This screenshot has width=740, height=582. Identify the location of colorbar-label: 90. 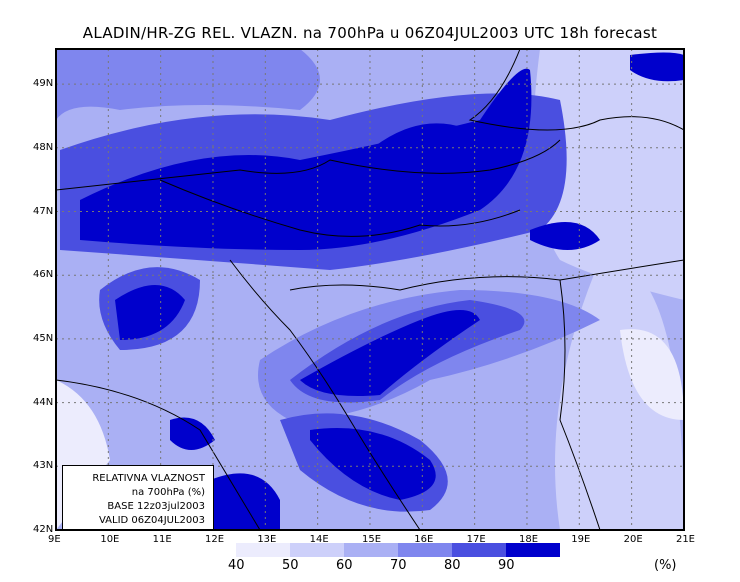
(506, 565).